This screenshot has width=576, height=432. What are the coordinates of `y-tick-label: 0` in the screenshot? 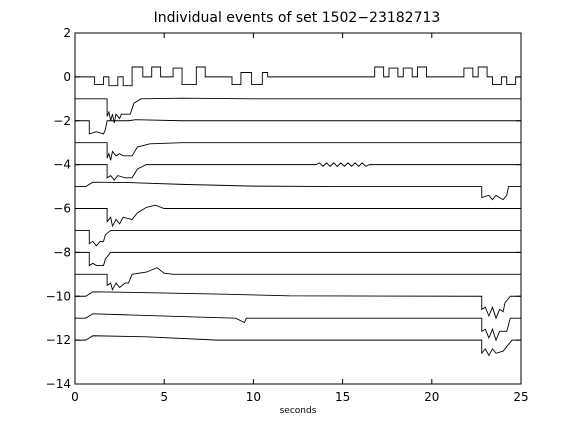 It's located at (67, 77).